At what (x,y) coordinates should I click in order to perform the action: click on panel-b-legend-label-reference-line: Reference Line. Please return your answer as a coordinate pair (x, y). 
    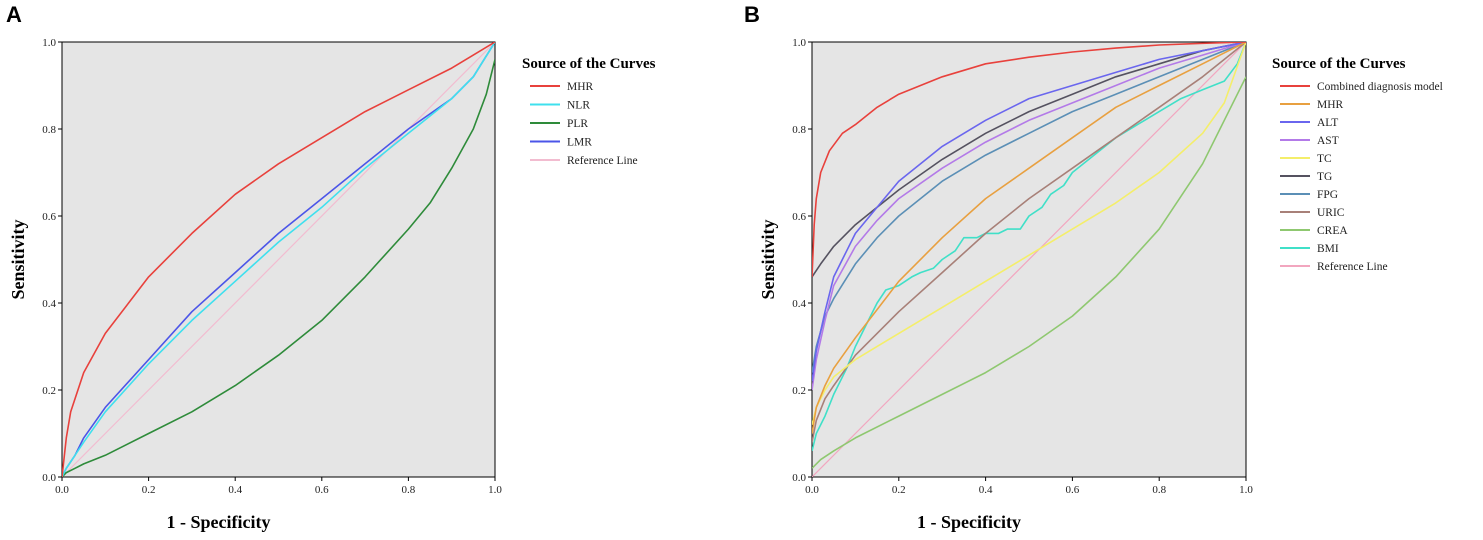
    Looking at the image, I should click on (1352, 267).